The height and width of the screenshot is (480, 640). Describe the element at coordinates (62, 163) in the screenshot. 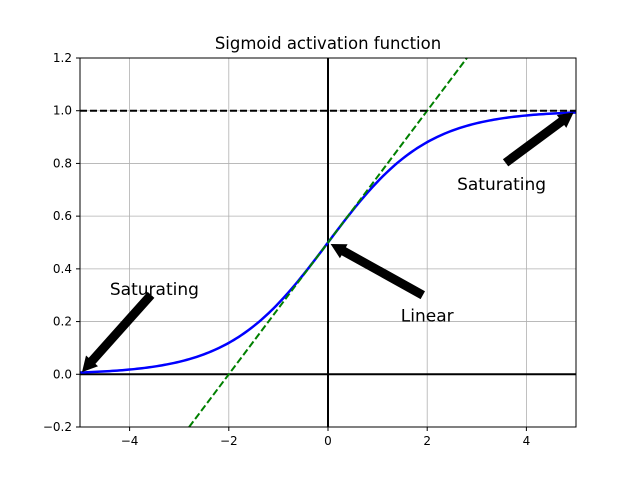

I see `y-tick-label: 0.8` at that location.